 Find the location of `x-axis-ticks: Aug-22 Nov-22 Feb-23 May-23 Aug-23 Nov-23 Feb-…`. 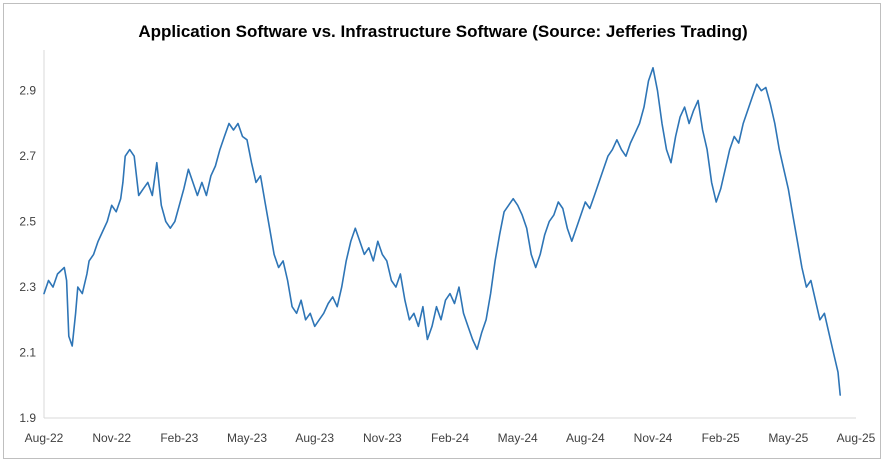

x-axis-ticks: Aug-22 Nov-22 Feb-23 May-23 Aug-23 Nov-23 Feb-… is located at coordinates (450, 438).